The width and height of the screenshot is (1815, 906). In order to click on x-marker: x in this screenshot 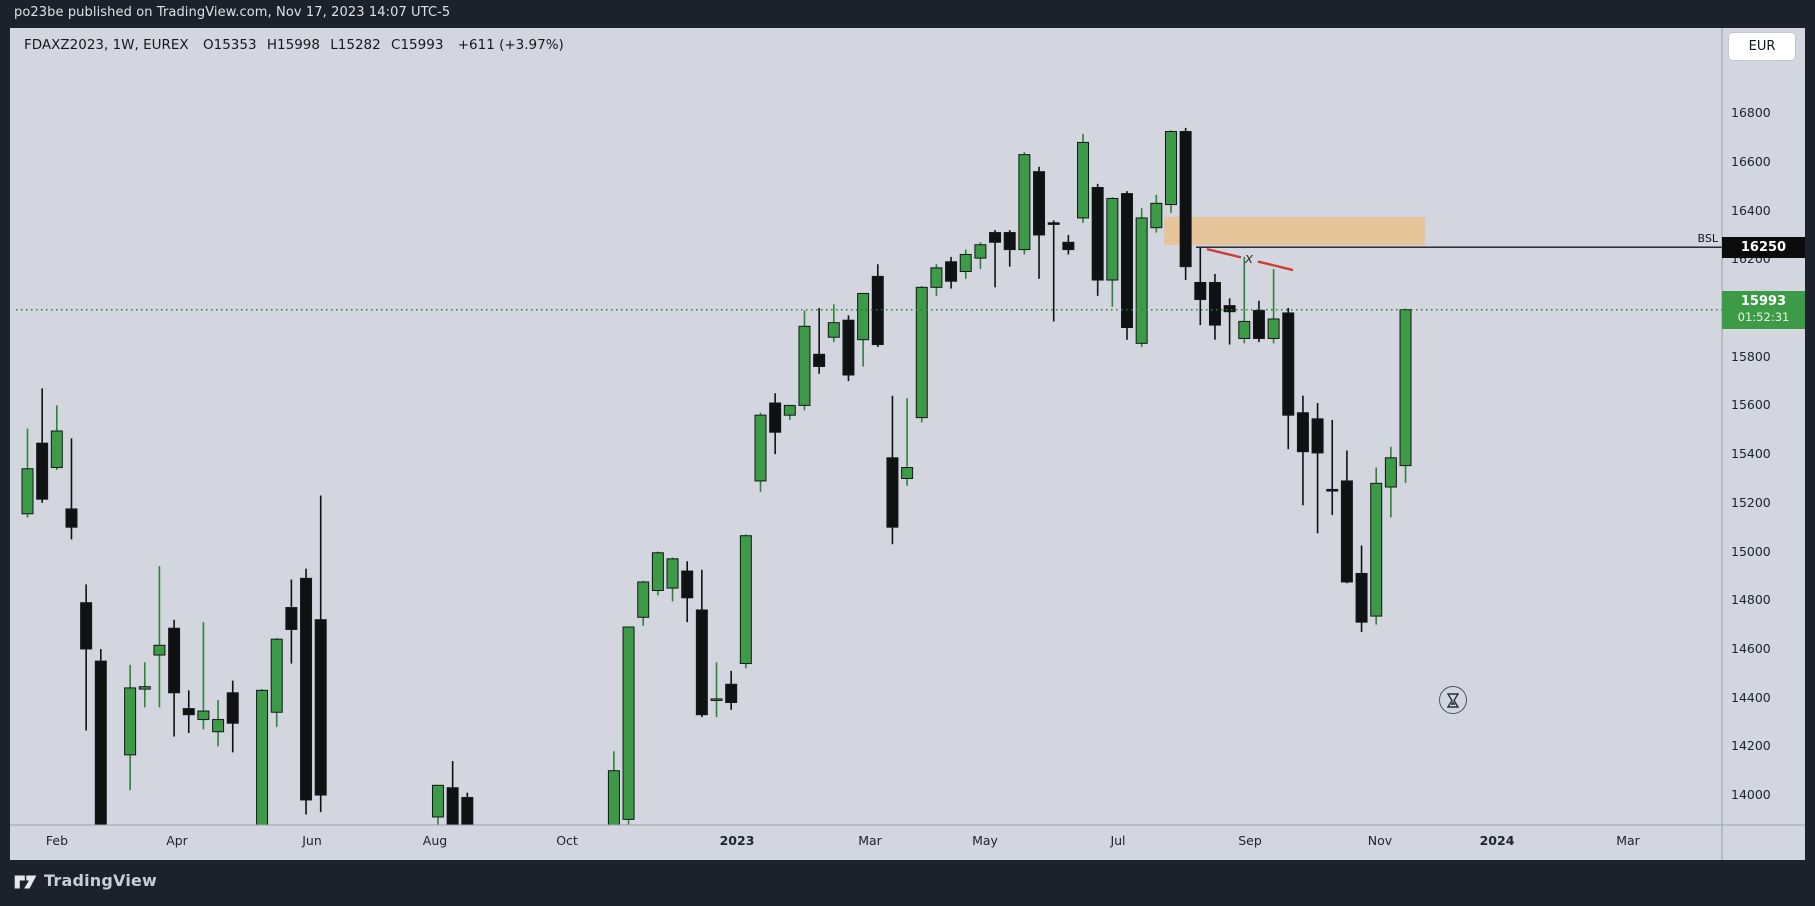, I will do `click(1249, 259)`.